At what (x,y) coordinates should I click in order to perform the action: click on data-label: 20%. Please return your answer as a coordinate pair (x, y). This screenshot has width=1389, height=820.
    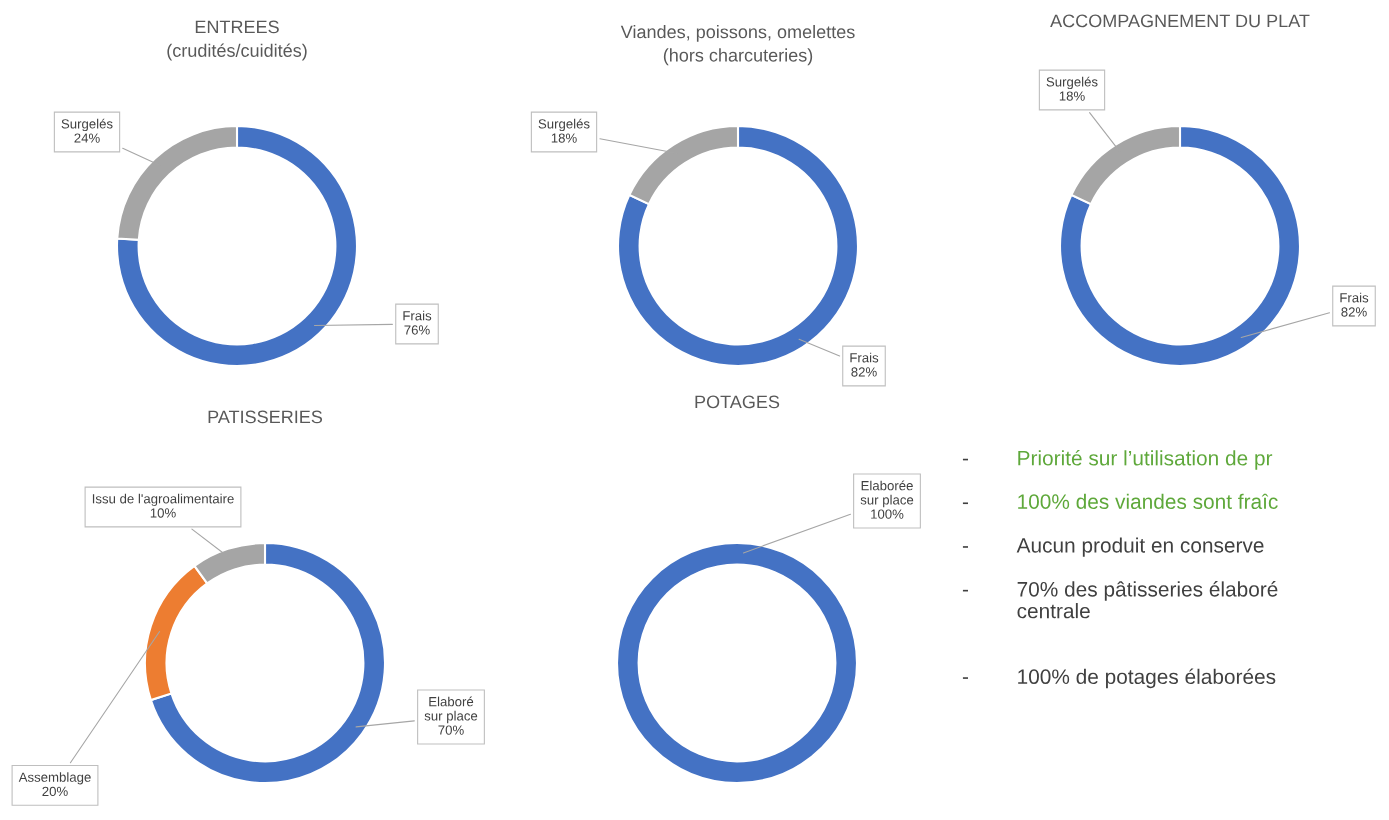
    Looking at the image, I should click on (55, 791).